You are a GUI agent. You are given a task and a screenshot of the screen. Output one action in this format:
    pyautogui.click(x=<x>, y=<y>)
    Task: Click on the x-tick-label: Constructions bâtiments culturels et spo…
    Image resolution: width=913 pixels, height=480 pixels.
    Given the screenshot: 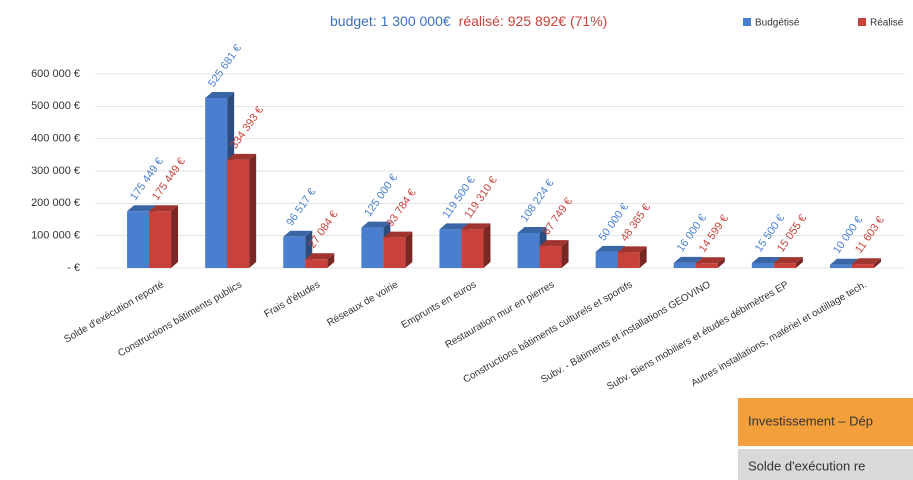 What is the action you would take?
    pyautogui.click(x=547, y=332)
    